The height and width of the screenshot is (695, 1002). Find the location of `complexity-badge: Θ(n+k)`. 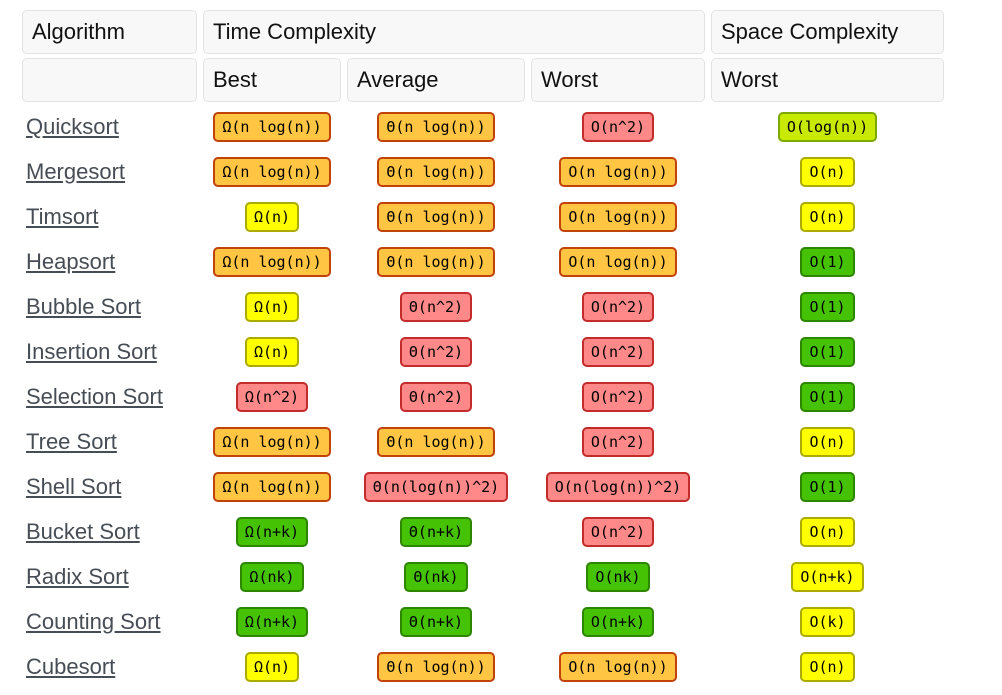

complexity-badge: Θ(n+k) is located at coordinates (436, 621).